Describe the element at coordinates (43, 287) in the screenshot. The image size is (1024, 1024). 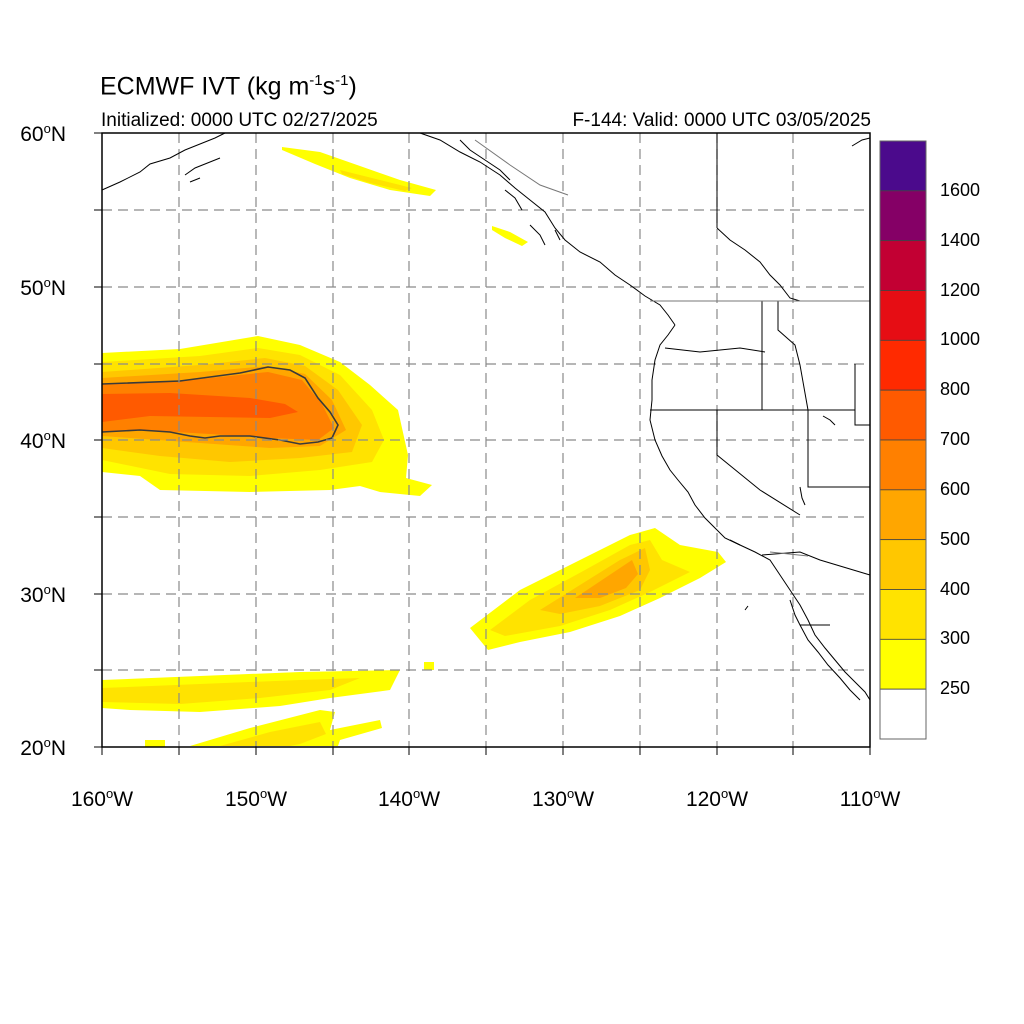
I see `lat-label-50: 50oN` at that location.